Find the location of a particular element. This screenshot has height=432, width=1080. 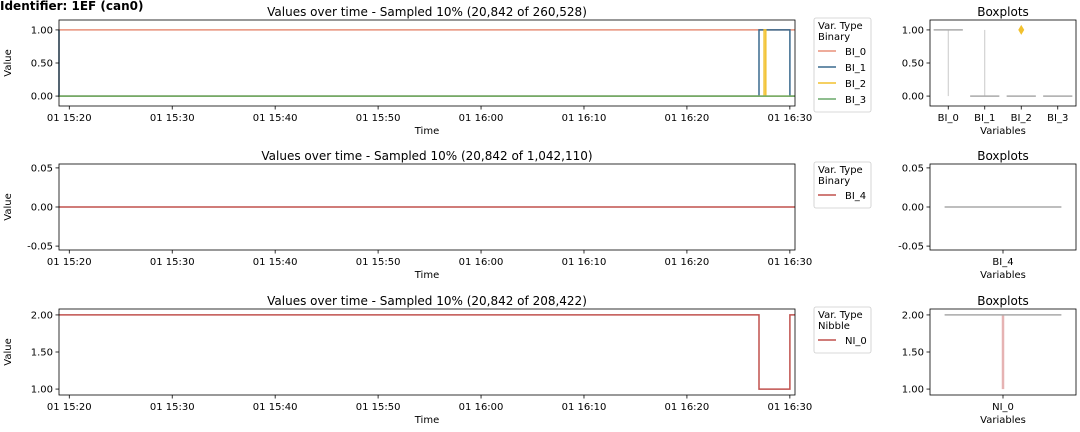

legend-label-BI_2: BI_2 is located at coordinates (855, 84).